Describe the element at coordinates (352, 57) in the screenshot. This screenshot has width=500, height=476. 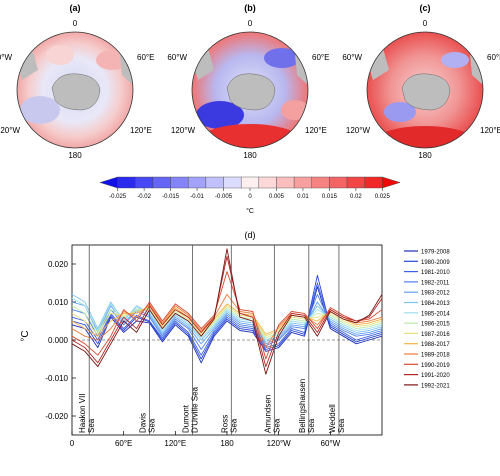
I see `map-c-lon-left: 60°W` at that location.